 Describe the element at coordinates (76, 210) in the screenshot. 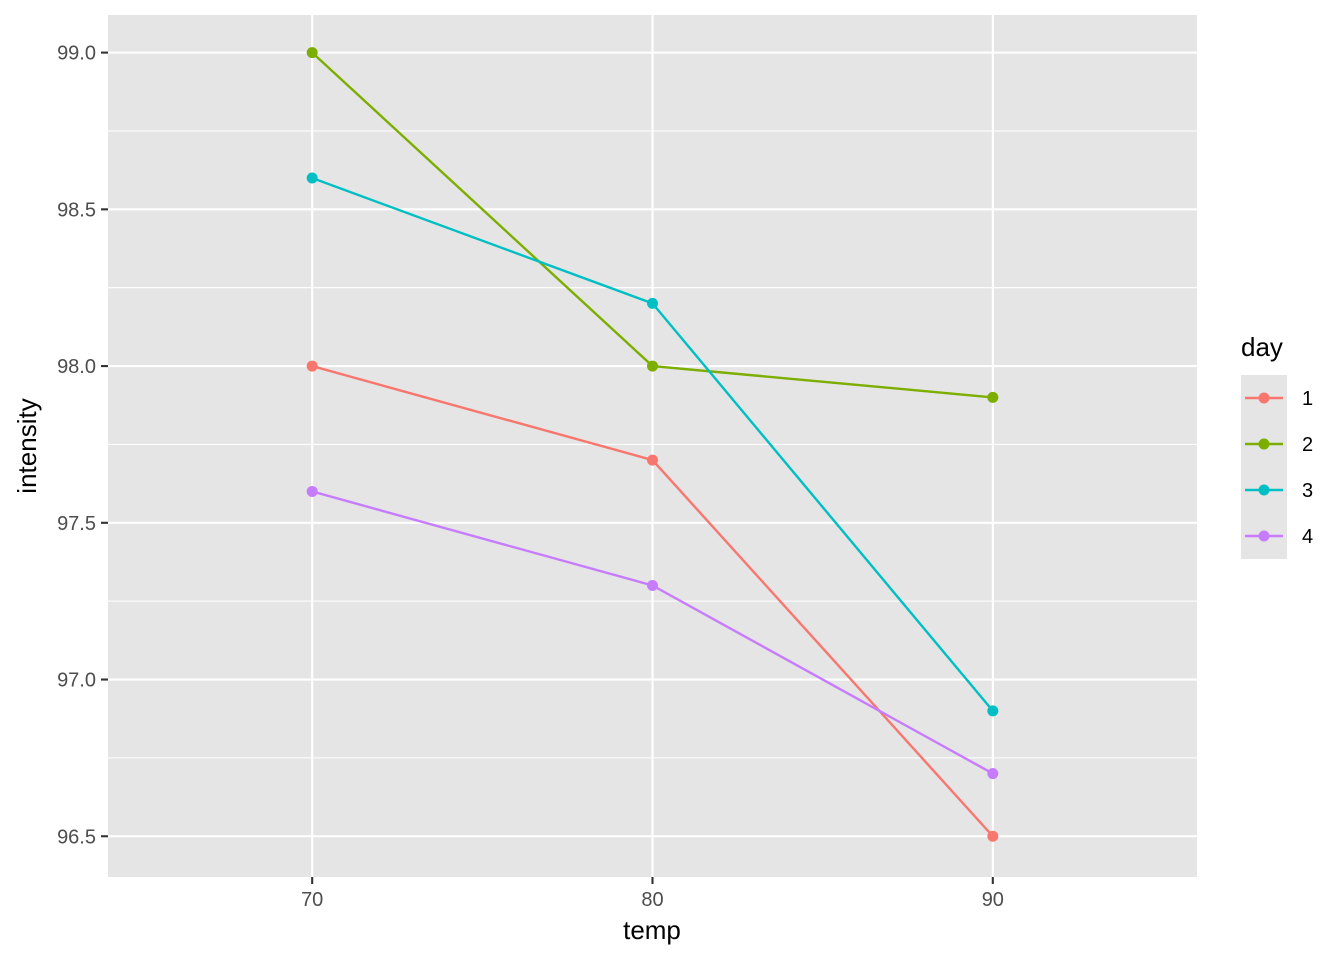

I see `y-tick-label: 98.5` at that location.